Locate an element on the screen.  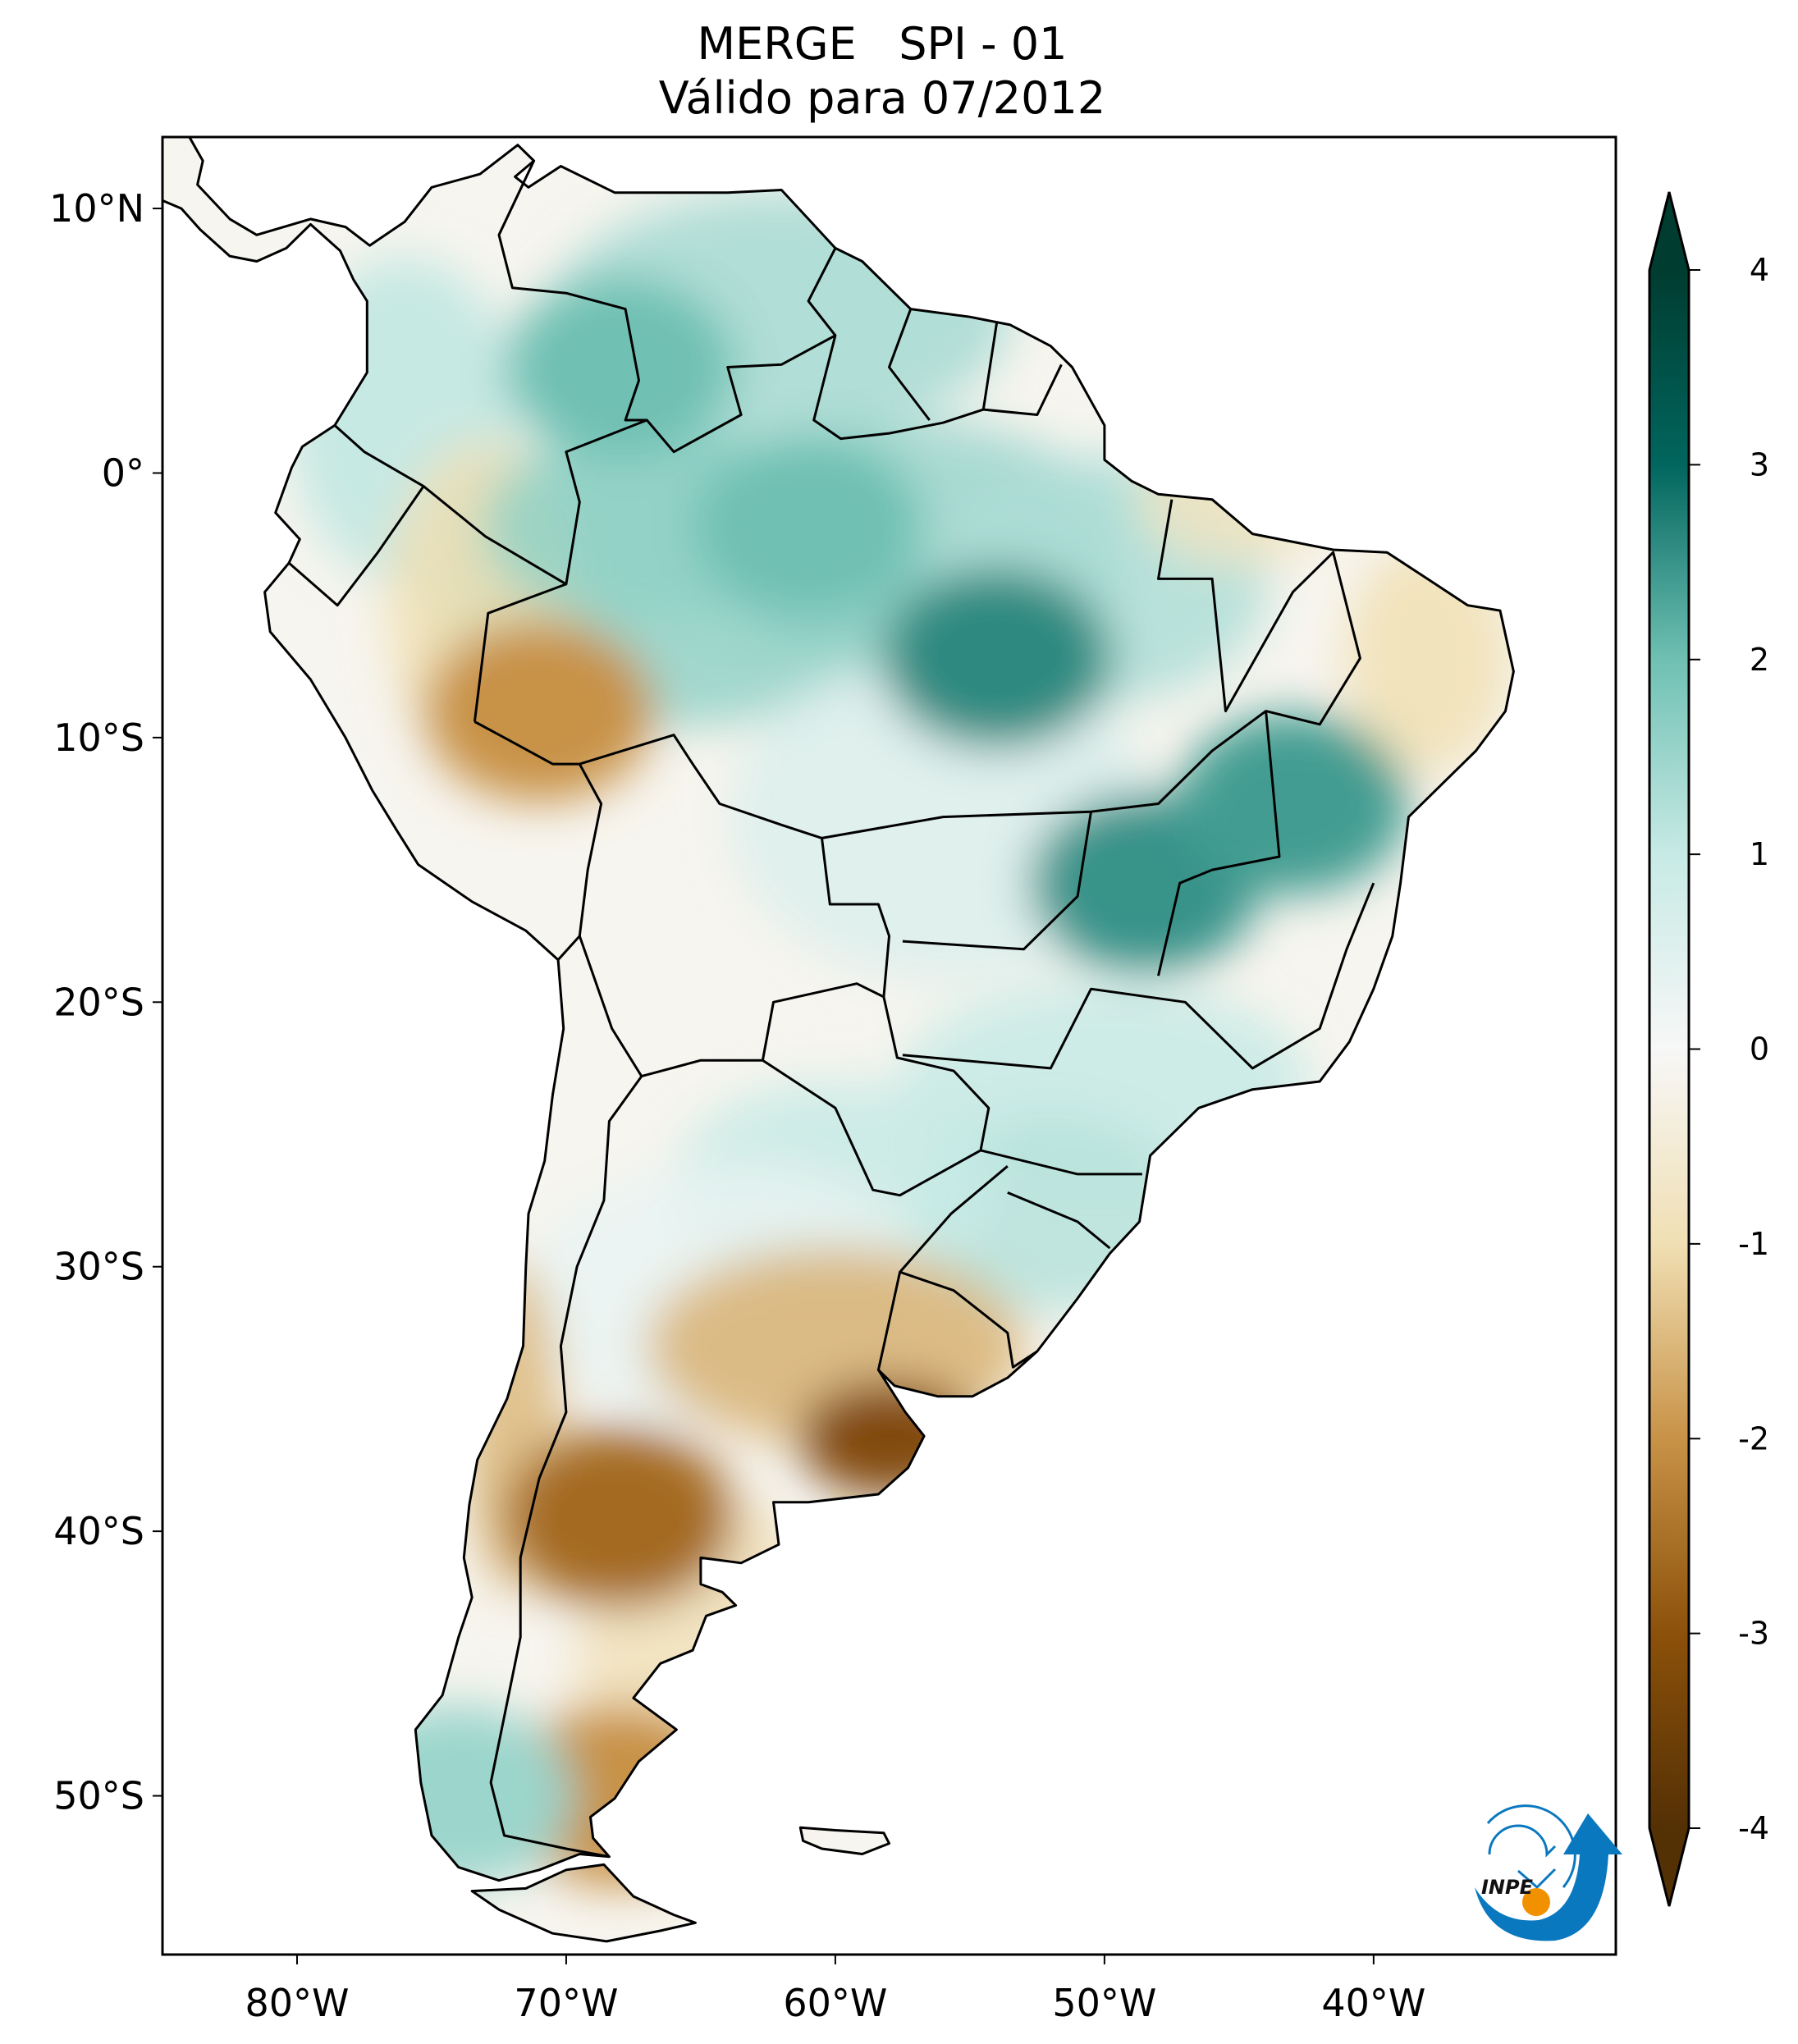
colorbar-gradient is located at coordinates (1669, 1049).